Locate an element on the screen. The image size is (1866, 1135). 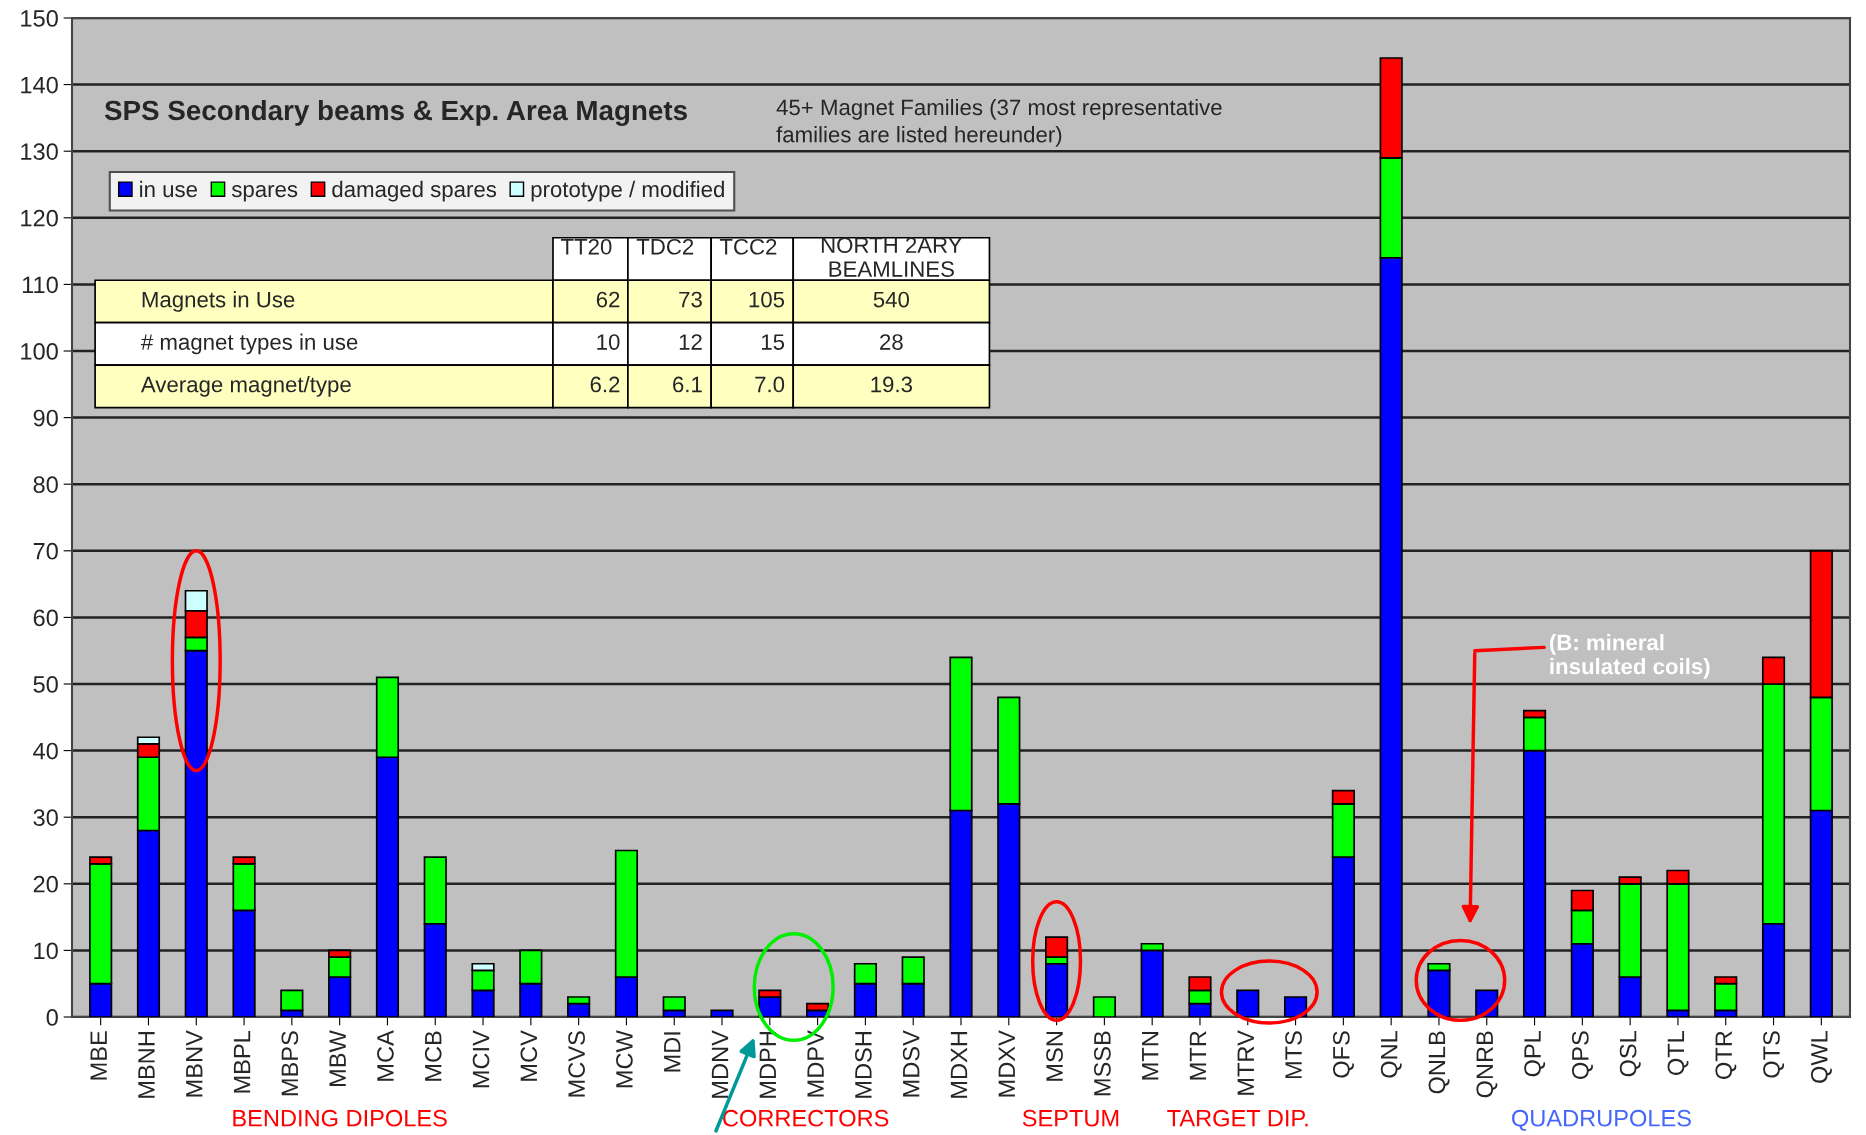
x-tick-label: MTR is located at coordinates (1198, 1055).